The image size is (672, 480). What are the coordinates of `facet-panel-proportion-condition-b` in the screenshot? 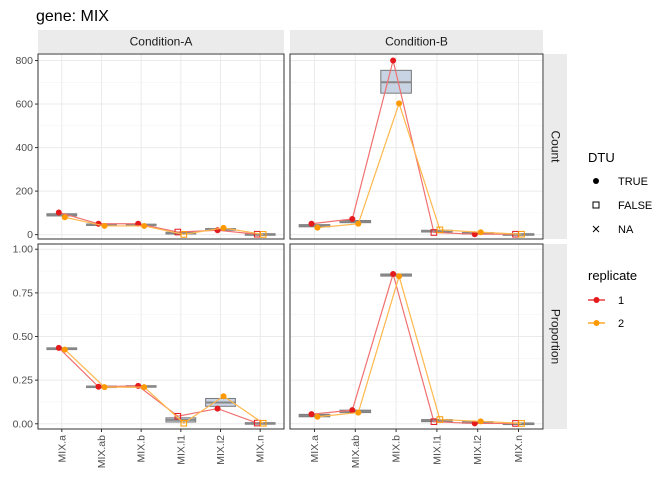 It's located at (416, 336).